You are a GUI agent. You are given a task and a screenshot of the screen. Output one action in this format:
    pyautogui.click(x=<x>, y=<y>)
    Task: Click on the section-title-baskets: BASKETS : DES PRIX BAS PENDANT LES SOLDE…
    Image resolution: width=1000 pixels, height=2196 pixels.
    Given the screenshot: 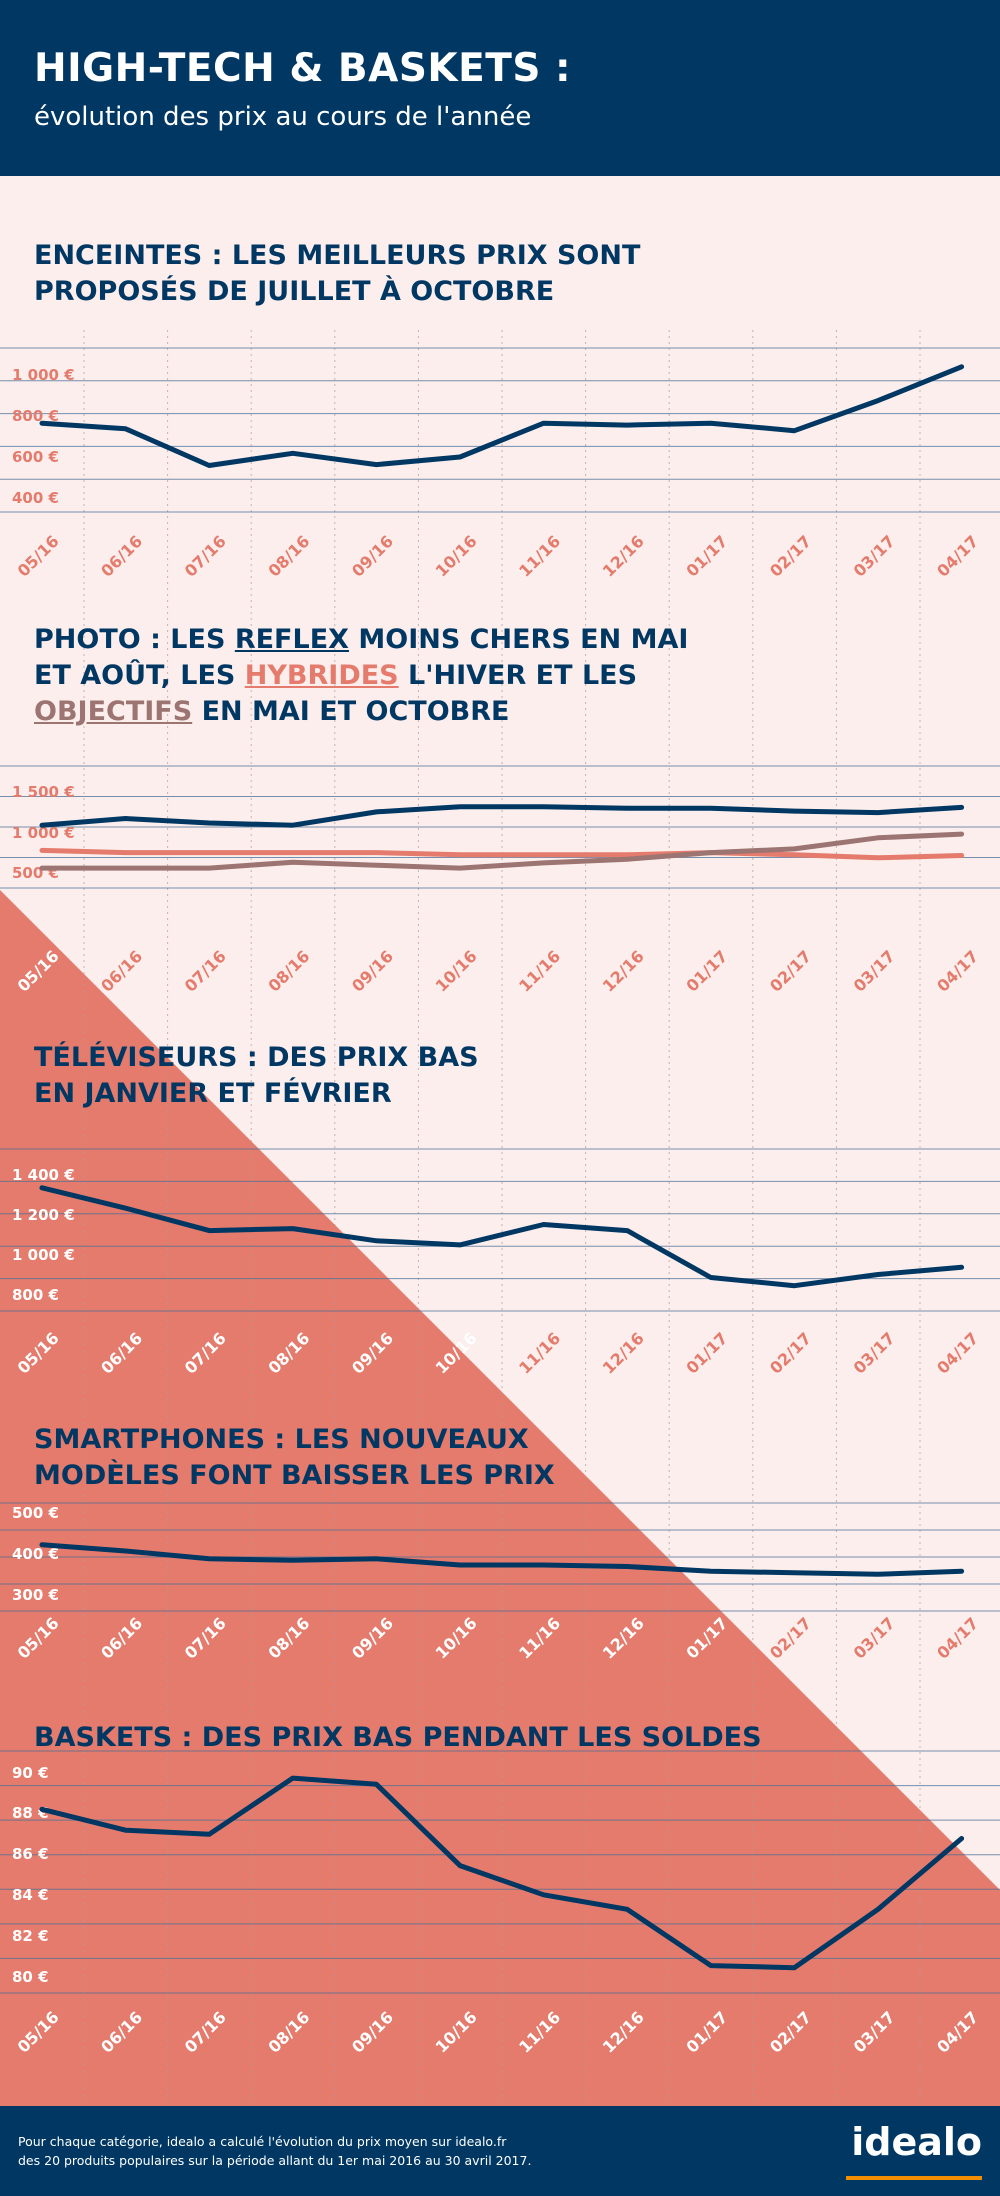 What is the action you would take?
    pyautogui.click(x=398, y=1738)
    